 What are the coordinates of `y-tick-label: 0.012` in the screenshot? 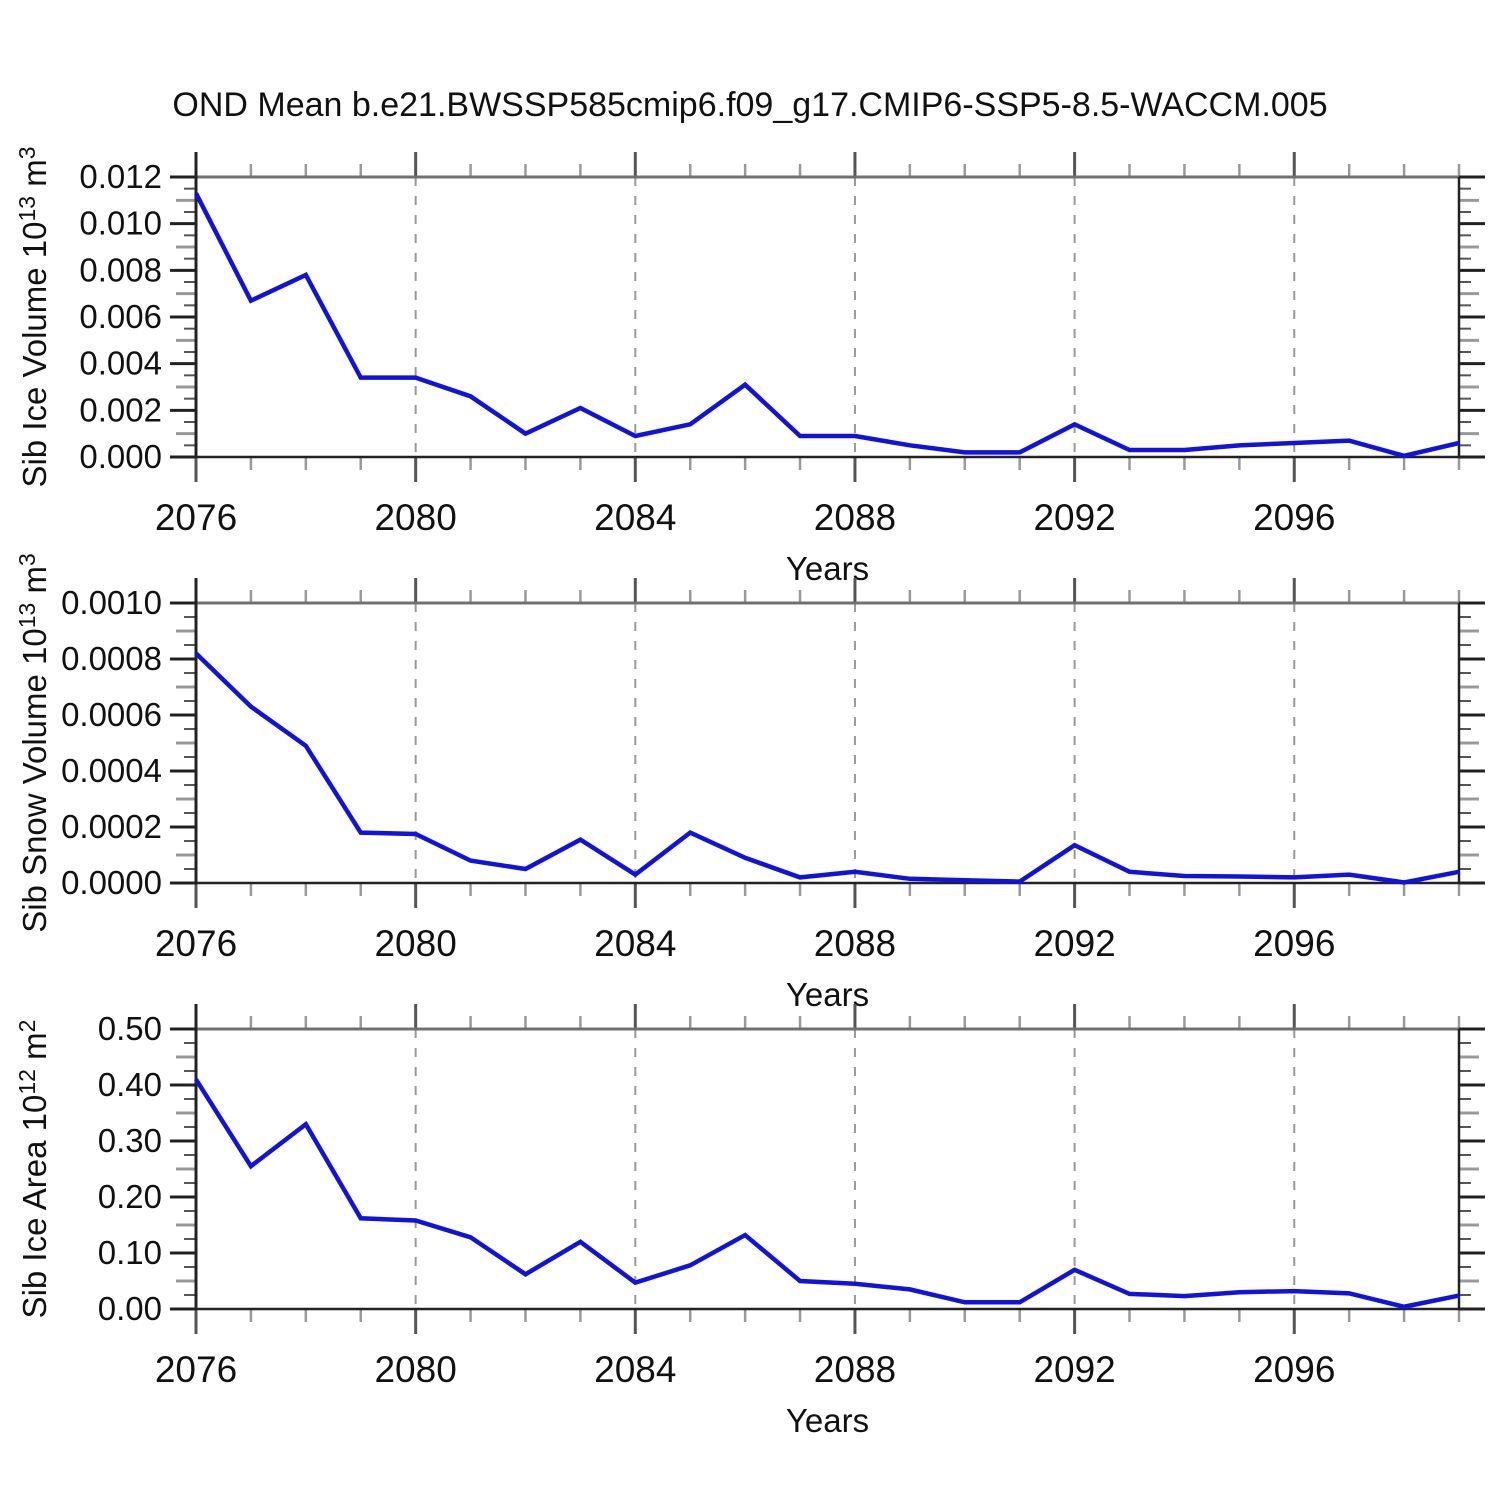 It's located at (120, 176).